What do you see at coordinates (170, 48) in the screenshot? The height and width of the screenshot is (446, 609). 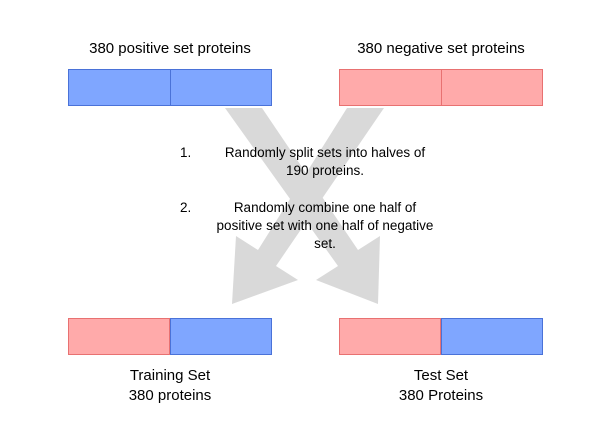 I see `positive-set-label: 380 positive set proteins` at bounding box center [170, 48].